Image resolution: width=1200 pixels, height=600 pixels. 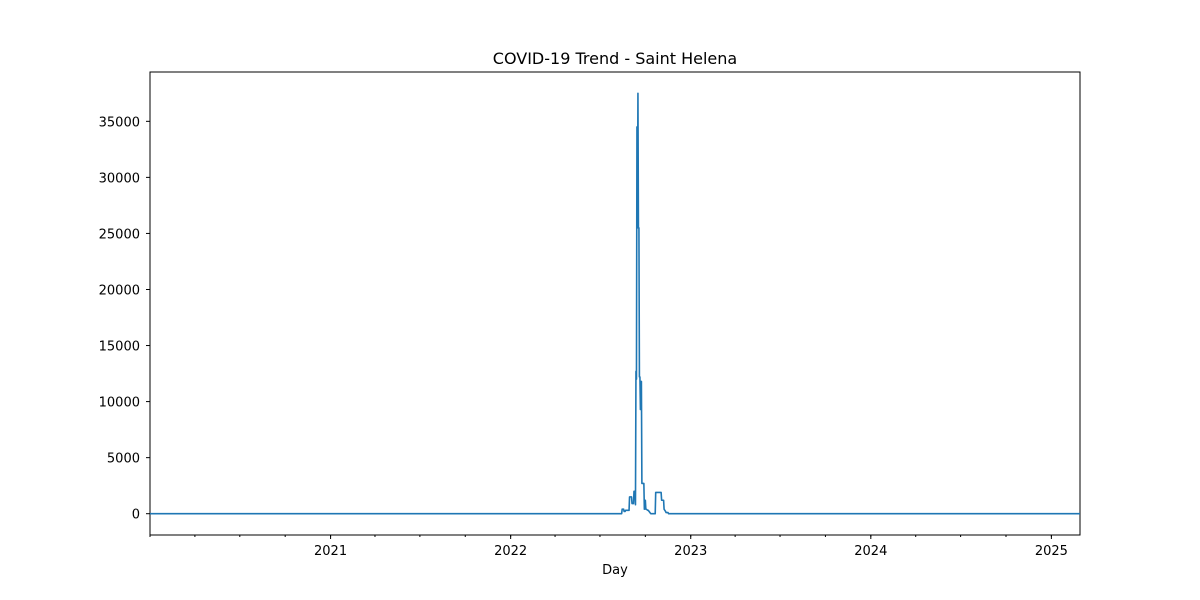 What do you see at coordinates (1051, 551) in the screenshot?
I see `x-tick-label: 2025` at bounding box center [1051, 551].